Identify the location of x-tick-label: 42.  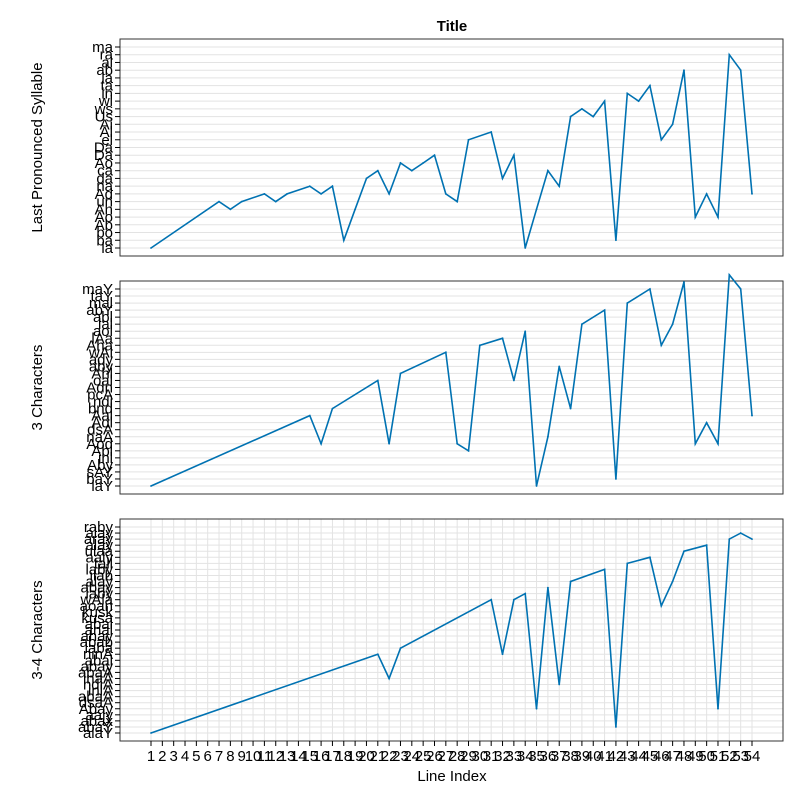
(616, 756).